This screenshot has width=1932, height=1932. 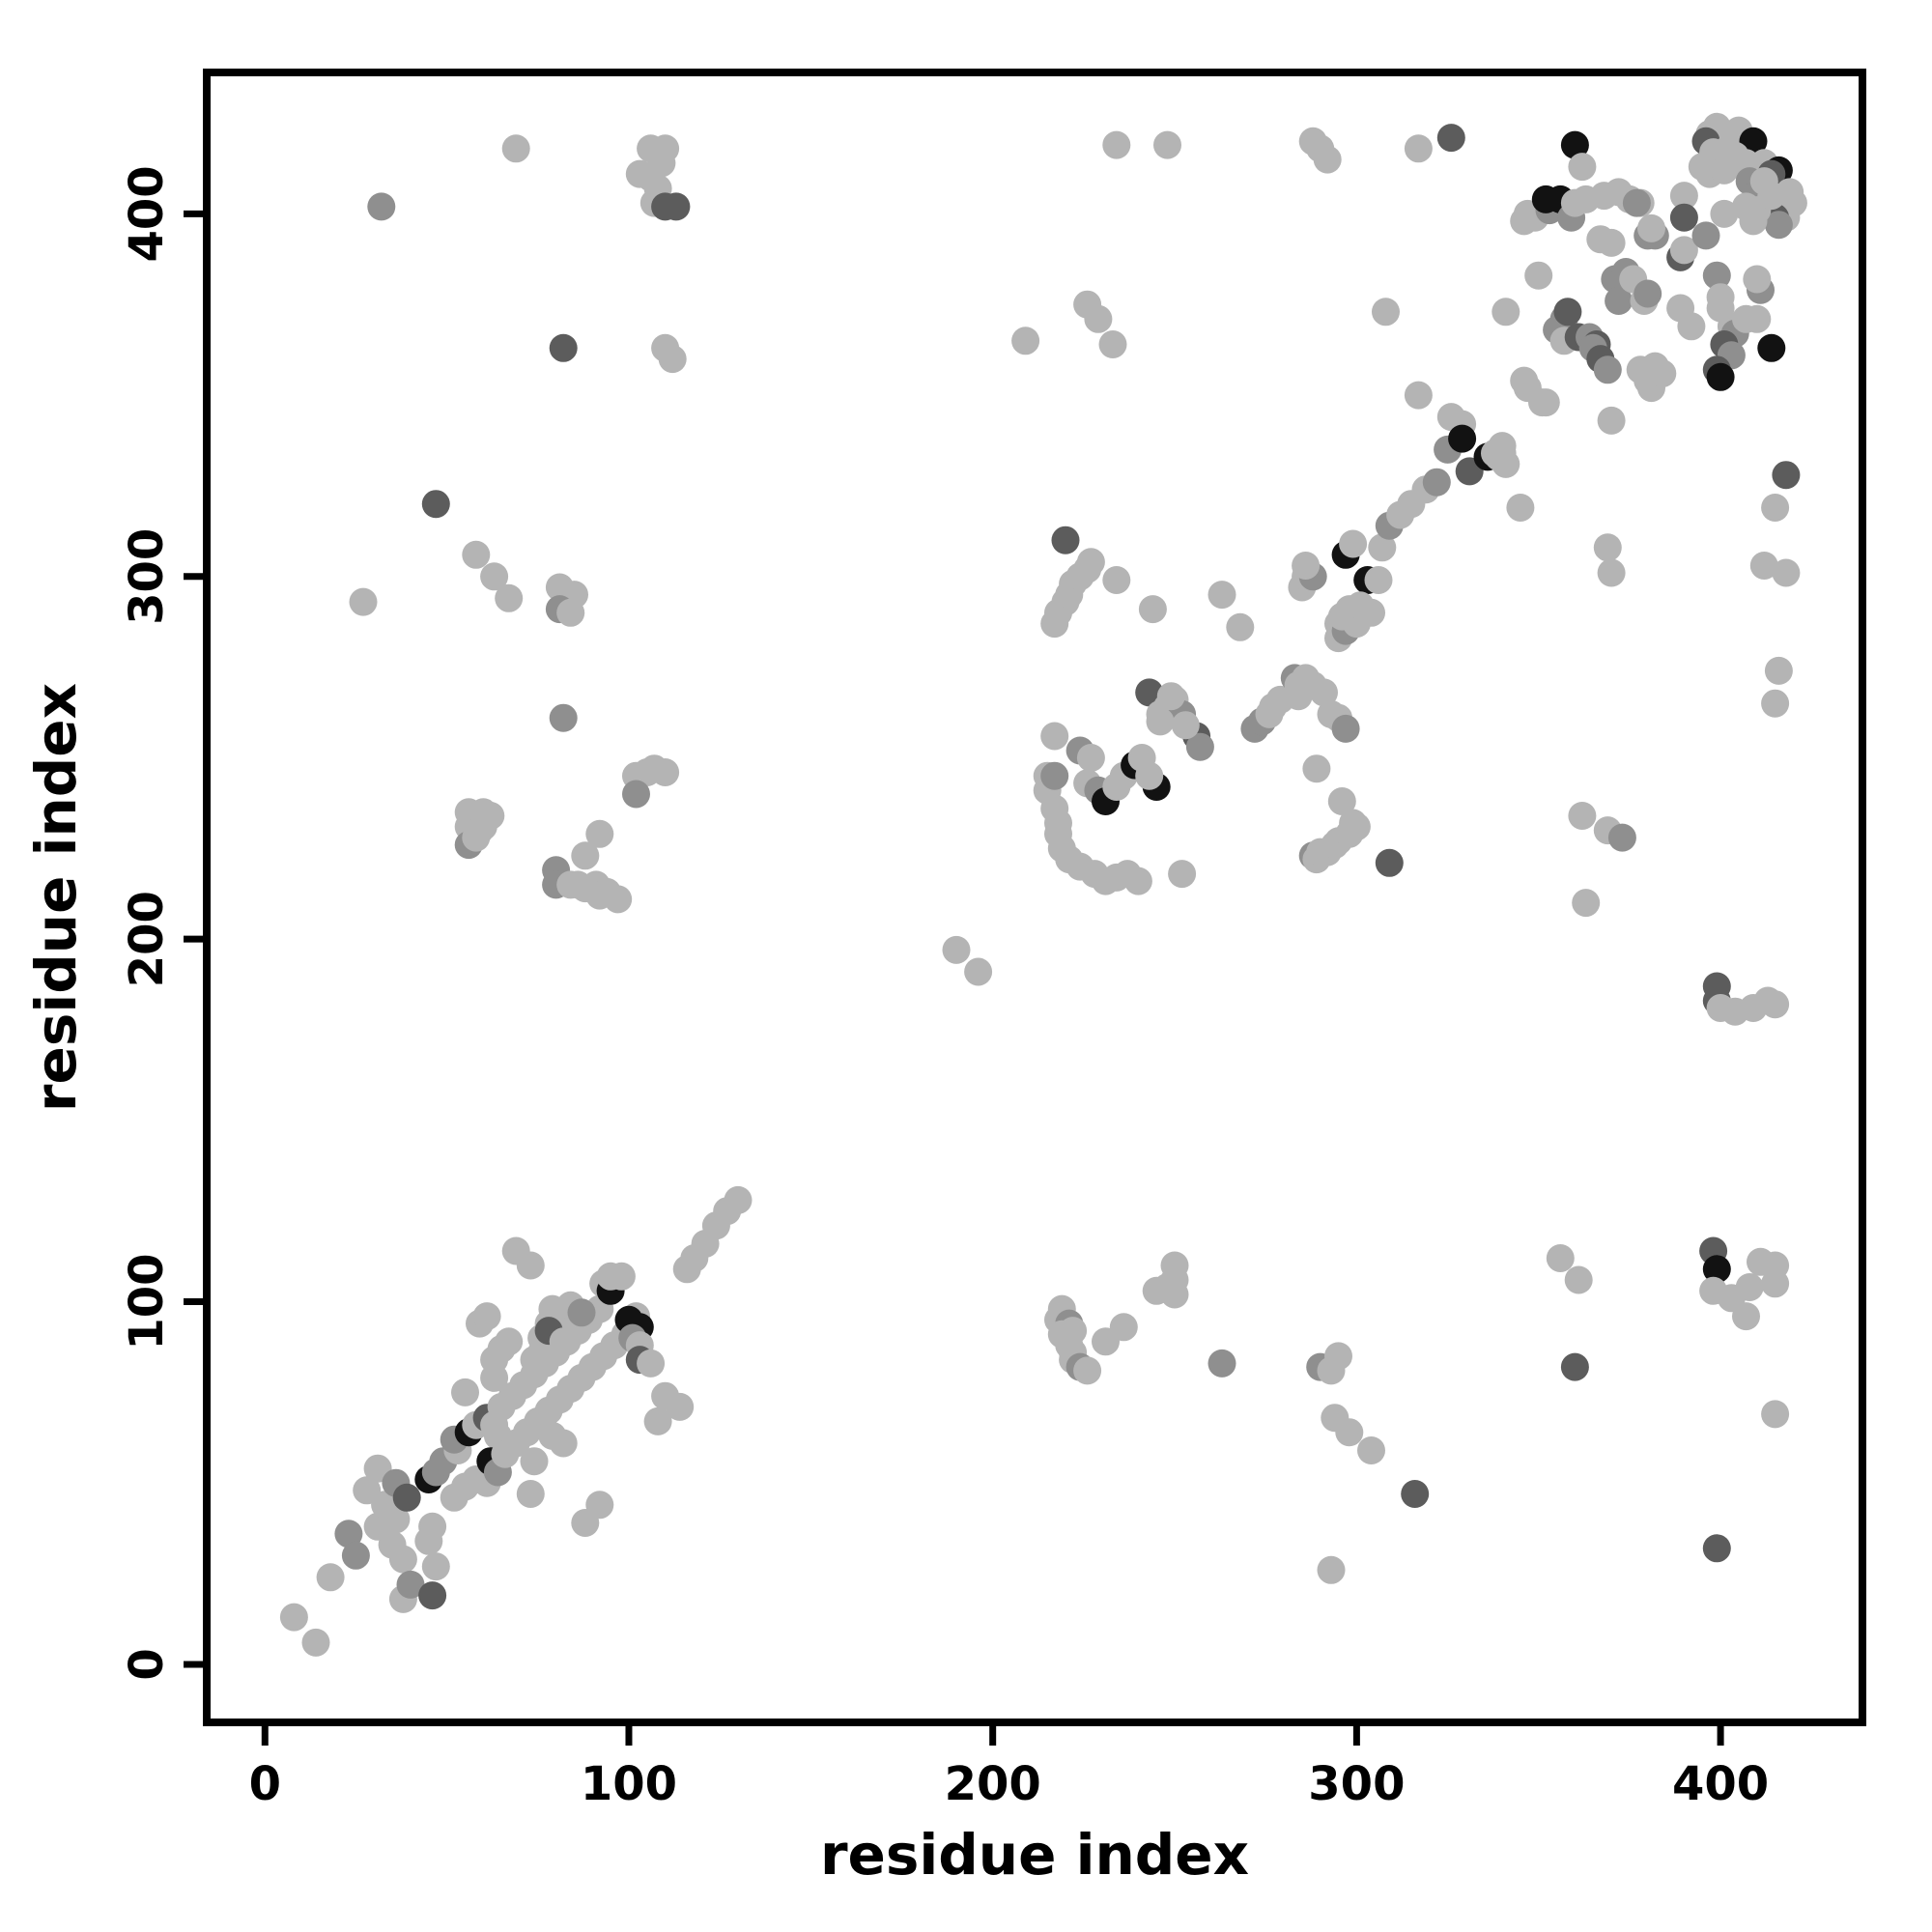 I want to click on x-axis-title: residue index, so click(x=1034, y=1855).